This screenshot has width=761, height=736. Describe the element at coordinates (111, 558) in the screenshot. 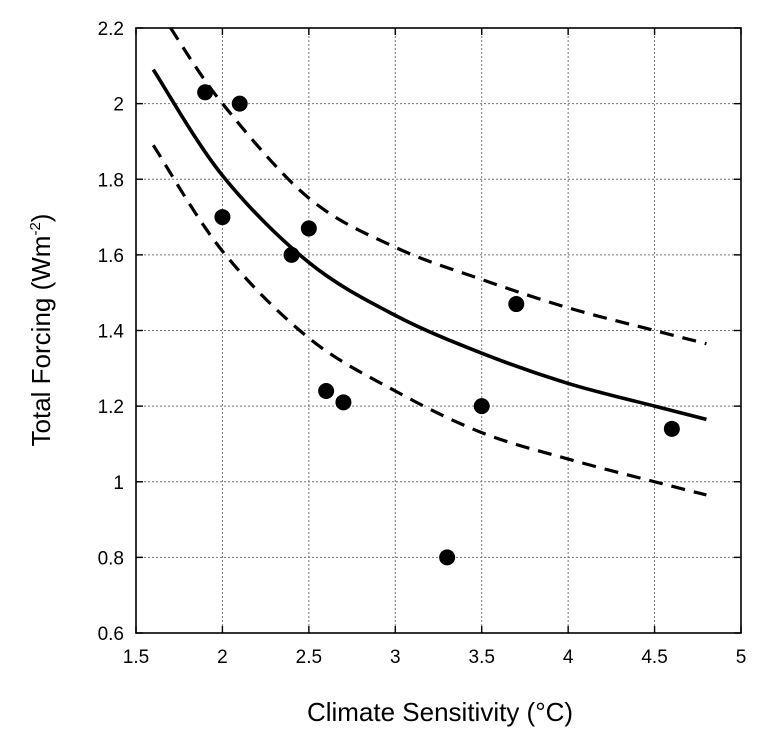

I see `y-tick-label: 0.8` at that location.